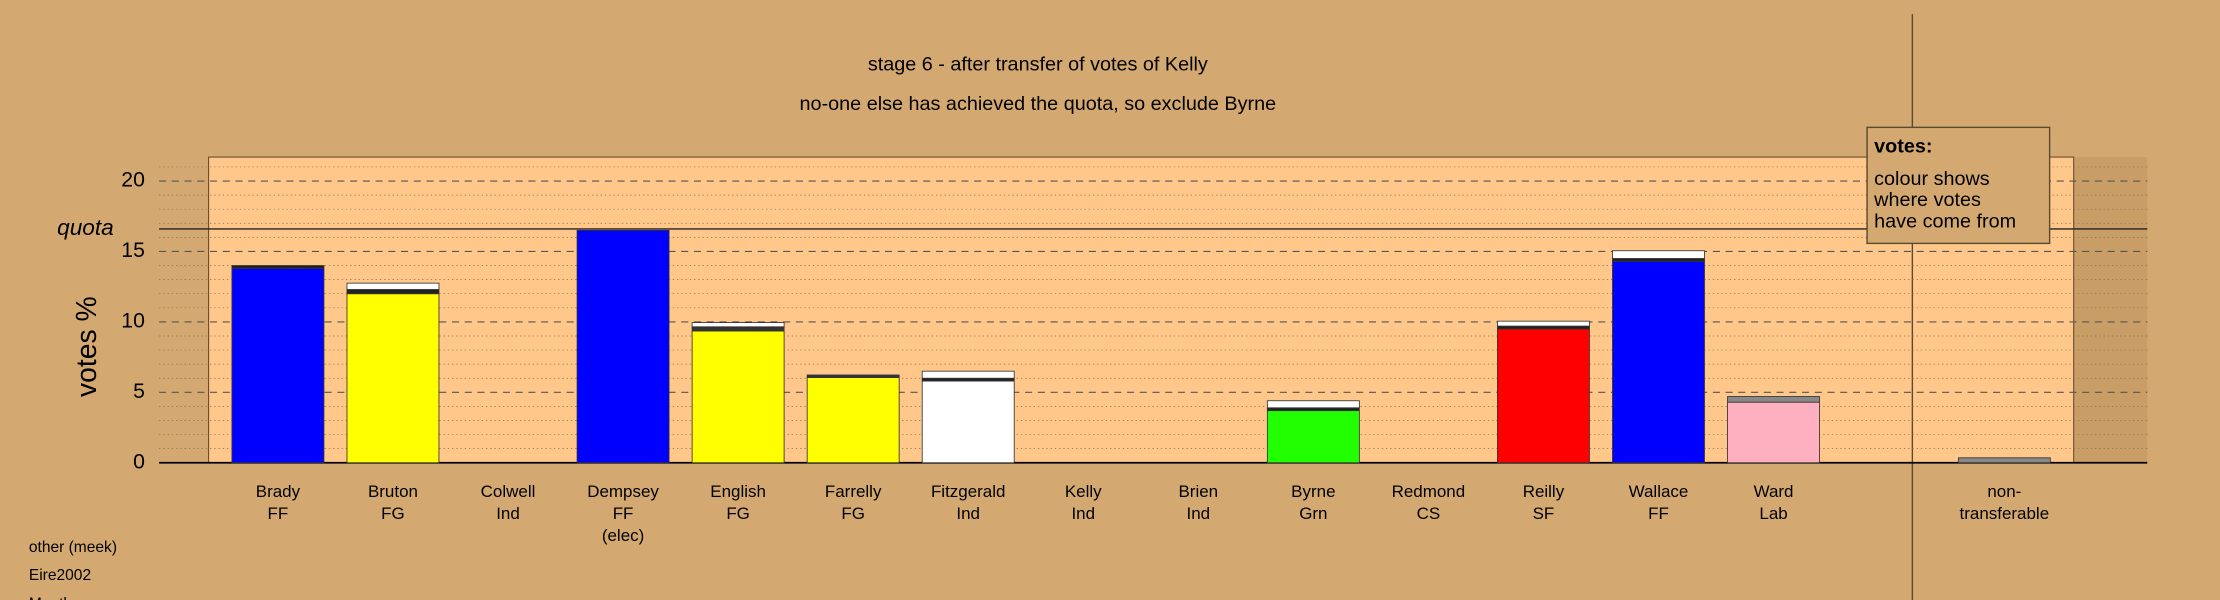  What do you see at coordinates (853, 491) in the screenshot?
I see `x-tick-label: Farrelly` at bounding box center [853, 491].